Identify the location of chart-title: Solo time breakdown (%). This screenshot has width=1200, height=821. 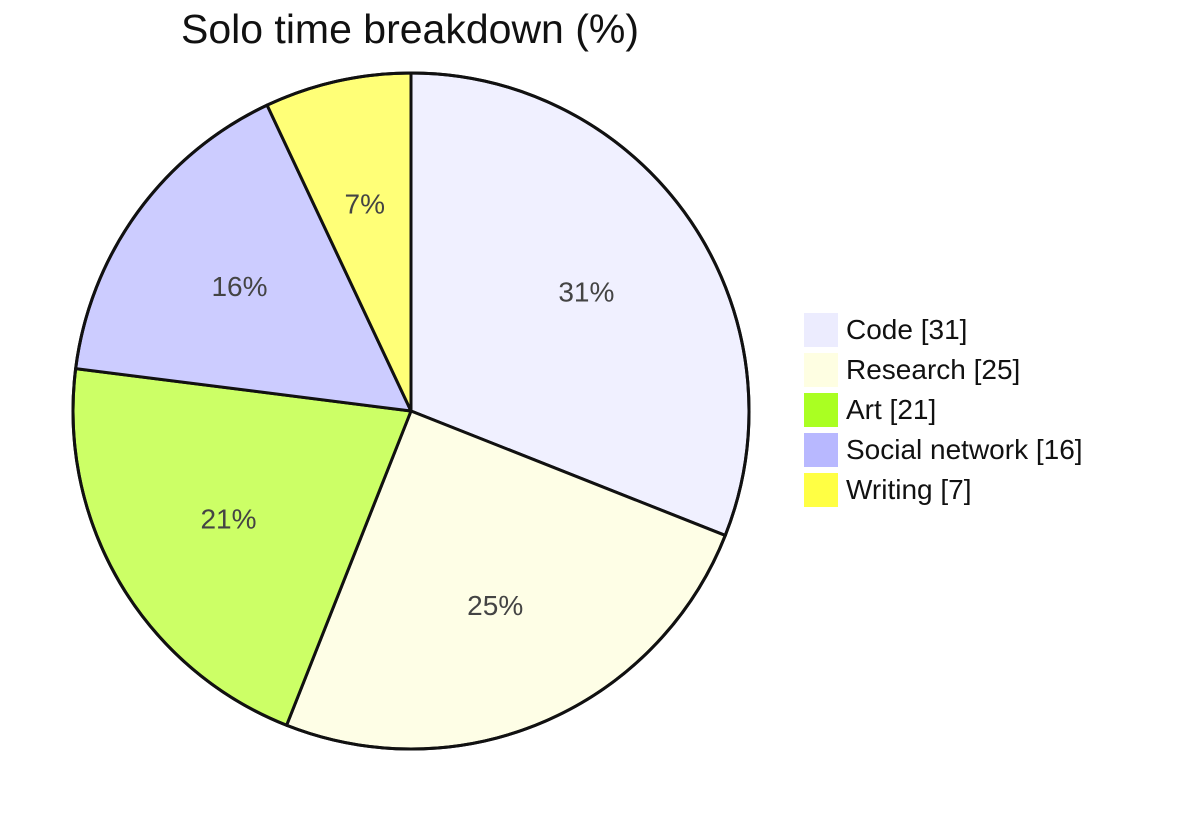
(410, 29).